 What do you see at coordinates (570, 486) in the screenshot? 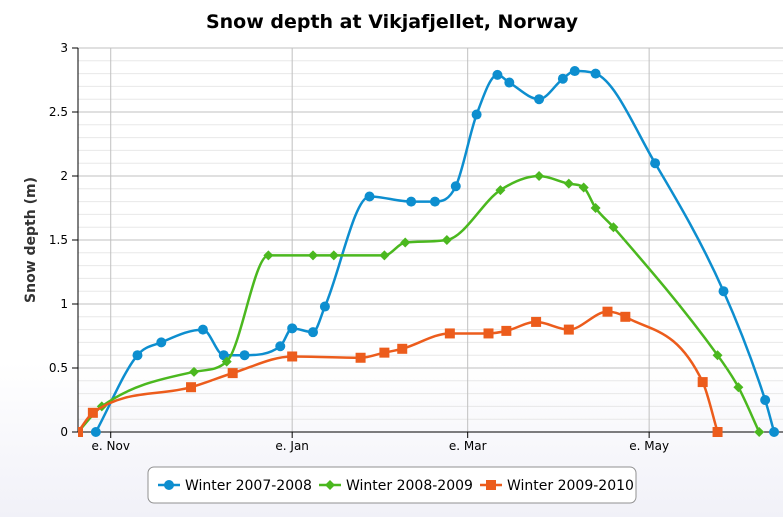
I see `legend-label: Winter 2009-2010` at bounding box center [570, 486].